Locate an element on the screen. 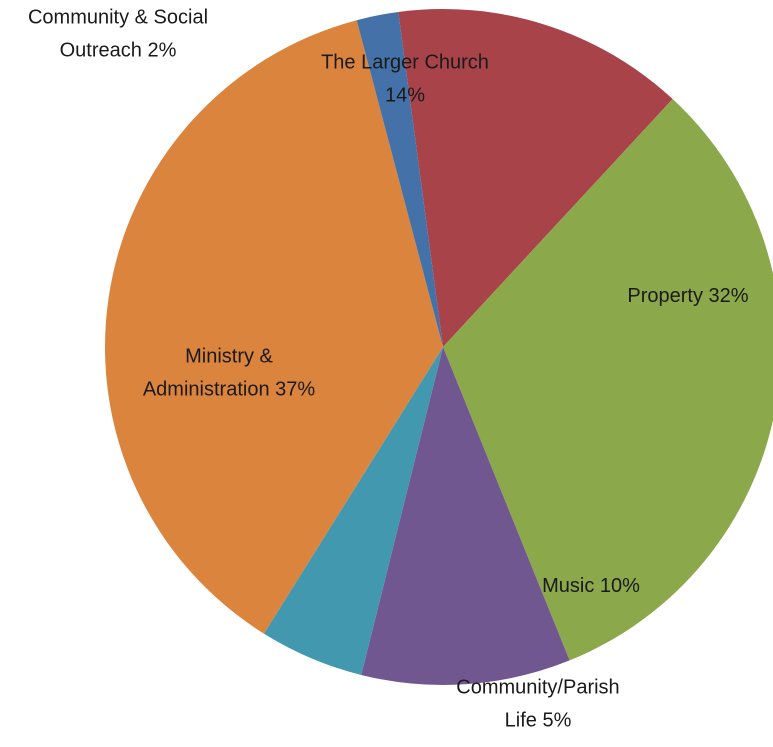 This screenshot has height=747, width=773. slice-label-line: Community & Social is located at coordinates (118, 18).